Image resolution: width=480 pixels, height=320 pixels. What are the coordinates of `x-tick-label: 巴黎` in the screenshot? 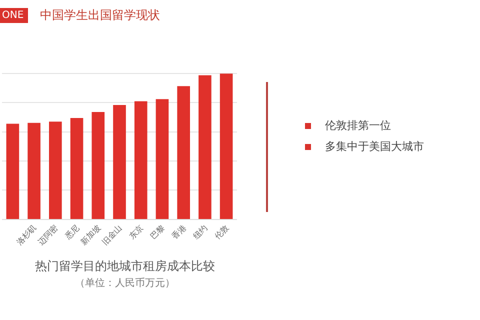 It's located at (157, 232).